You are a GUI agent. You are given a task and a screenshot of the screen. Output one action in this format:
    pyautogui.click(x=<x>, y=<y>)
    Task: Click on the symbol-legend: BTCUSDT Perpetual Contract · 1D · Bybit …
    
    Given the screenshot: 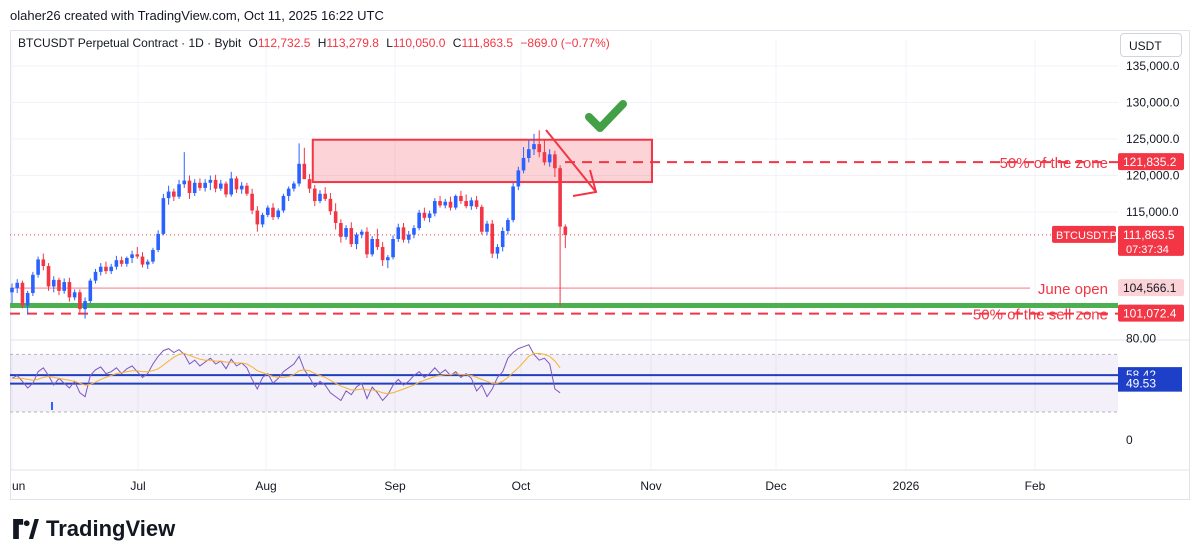 What is the action you would take?
    pyautogui.click(x=314, y=43)
    